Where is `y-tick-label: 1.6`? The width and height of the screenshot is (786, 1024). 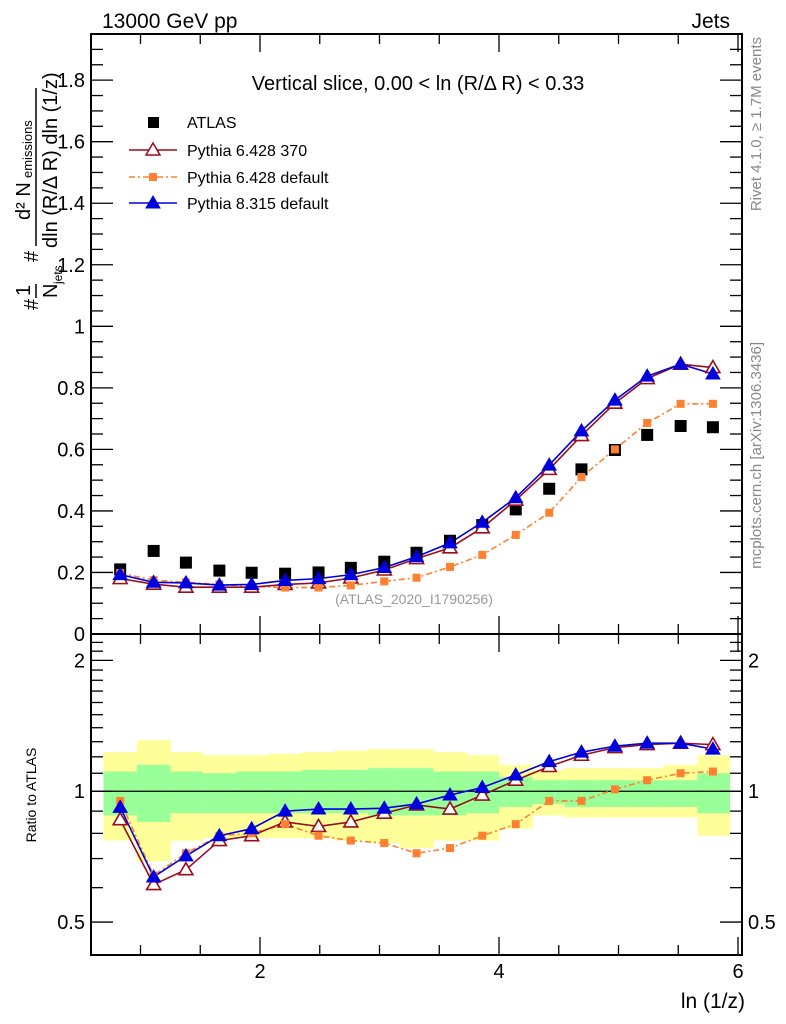
y-tick-label: 1.6 is located at coordinates (71, 143).